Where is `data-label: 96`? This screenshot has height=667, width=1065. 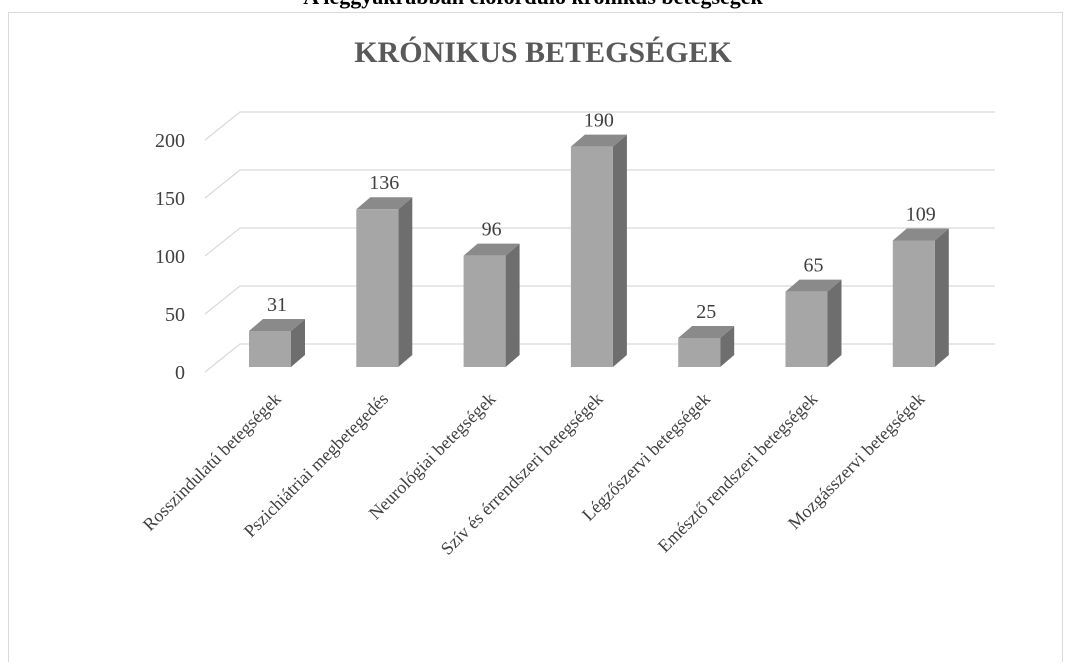
data-label: 96 is located at coordinates (492, 230).